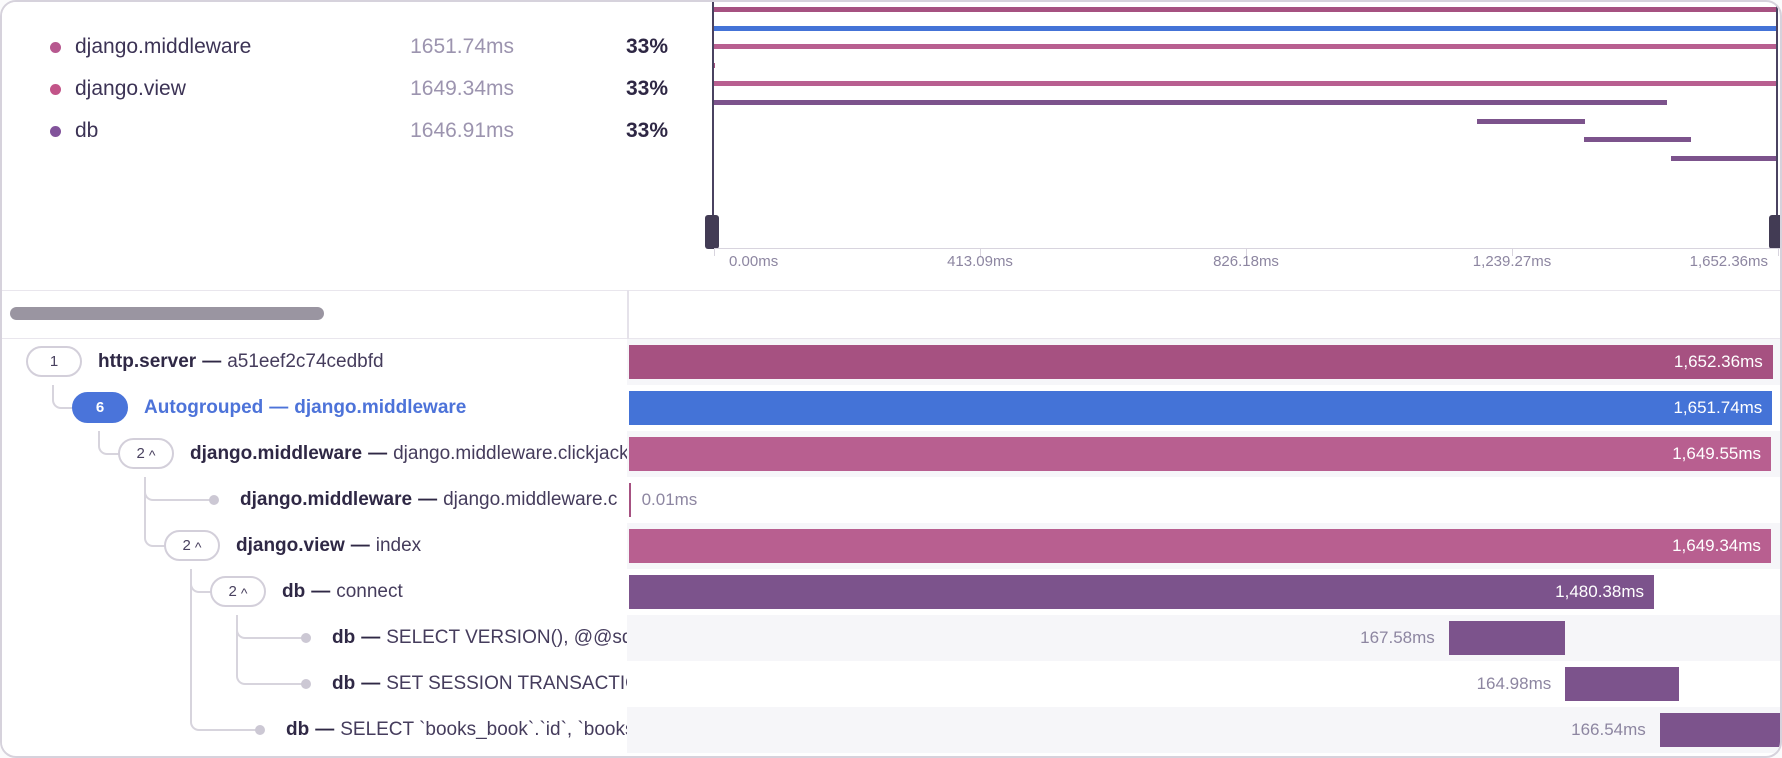 The width and height of the screenshot is (1782, 758). Describe the element at coordinates (290, 545) in the screenshot. I see `span-text-part: django.view` at that location.